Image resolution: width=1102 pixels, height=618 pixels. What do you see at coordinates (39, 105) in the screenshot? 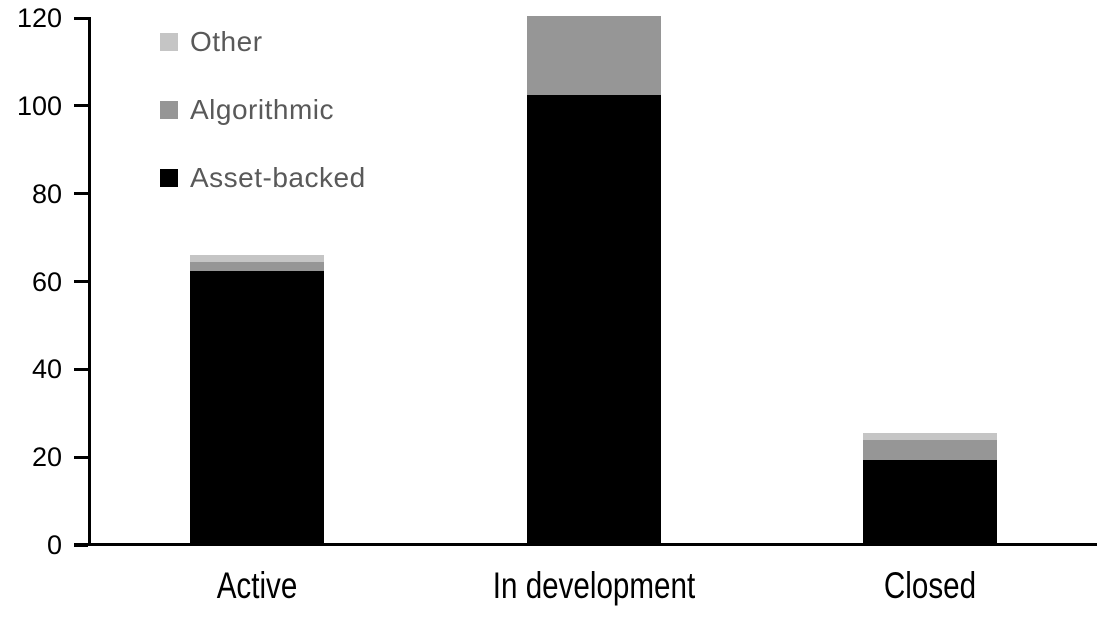
I see `y-tick-label-100: 100` at bounding box center [39, 105].